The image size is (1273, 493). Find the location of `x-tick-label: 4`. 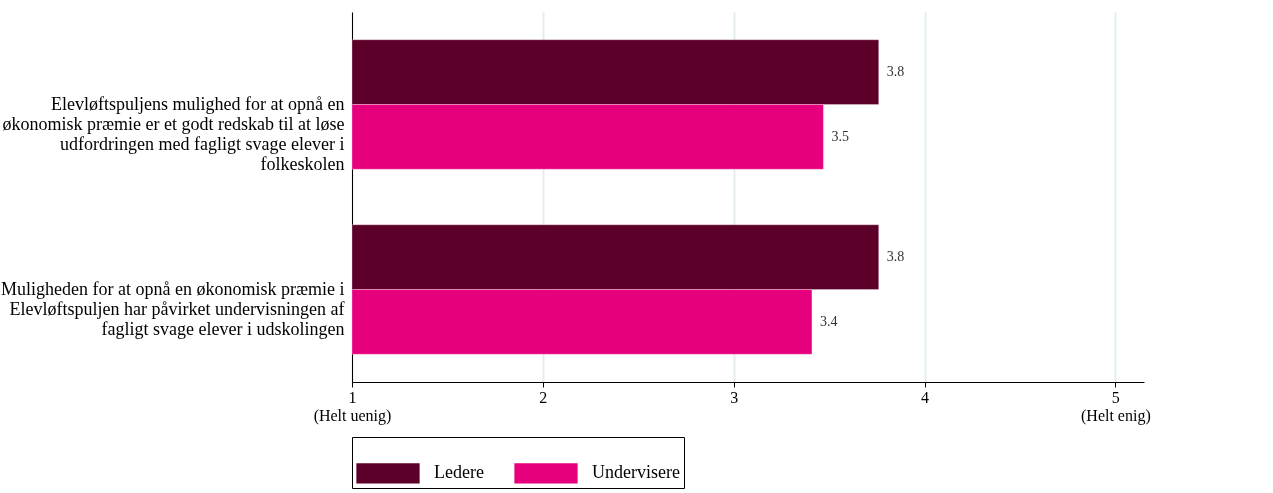

x-tick-label: 4 is located at coordinates (925, 397).